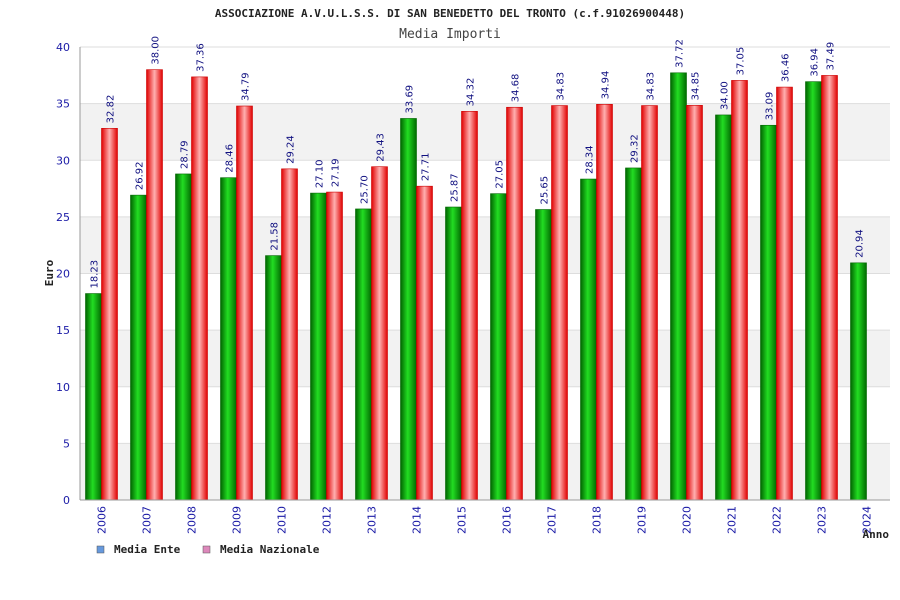 The height and width of the screenshot is (600, 900). What do you see at coordinates (867, 520) in the screenshot?
I see `x-tick-label: 2024` at bounding box center [867, 520].